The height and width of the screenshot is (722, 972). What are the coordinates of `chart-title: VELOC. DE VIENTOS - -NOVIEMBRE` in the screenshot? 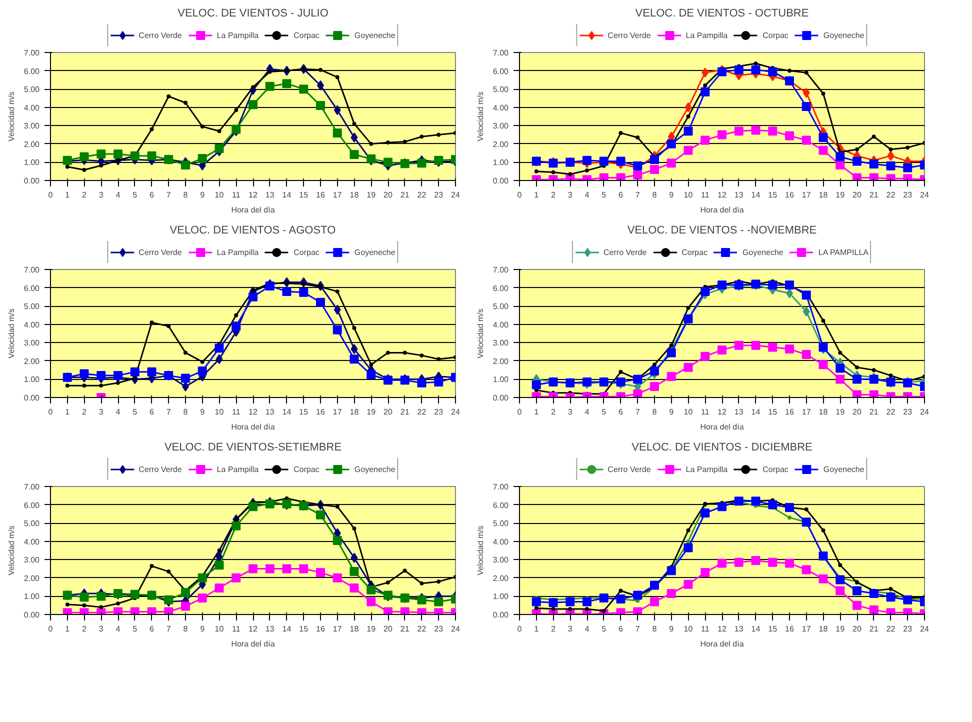 It's located at (722, 230).